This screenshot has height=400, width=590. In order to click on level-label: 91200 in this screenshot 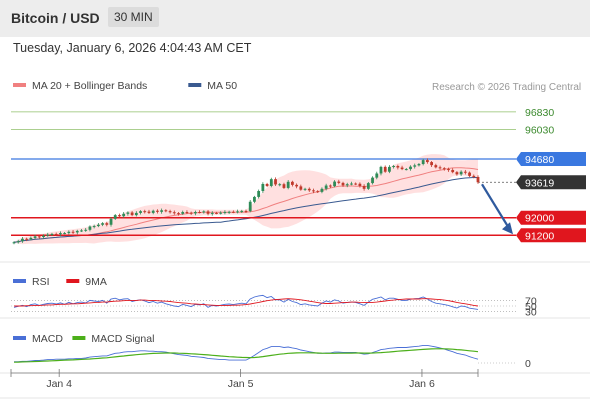, I will do `click(539, 236)`.